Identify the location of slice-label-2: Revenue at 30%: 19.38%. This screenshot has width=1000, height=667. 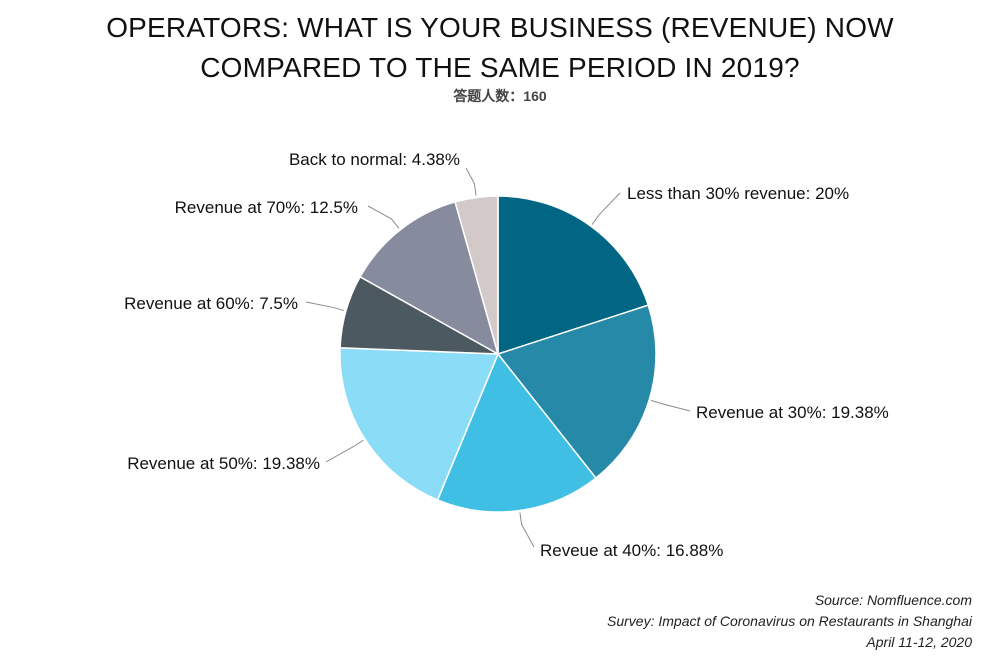
(792, 412).